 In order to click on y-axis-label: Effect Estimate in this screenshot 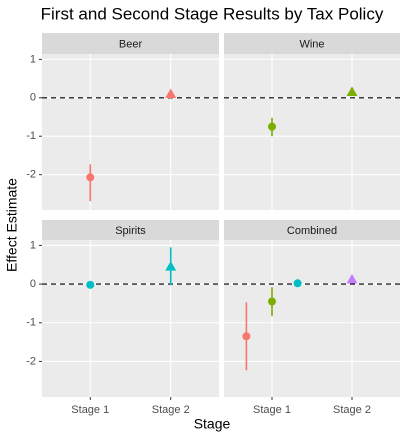, I will do `click(12, 225)`.